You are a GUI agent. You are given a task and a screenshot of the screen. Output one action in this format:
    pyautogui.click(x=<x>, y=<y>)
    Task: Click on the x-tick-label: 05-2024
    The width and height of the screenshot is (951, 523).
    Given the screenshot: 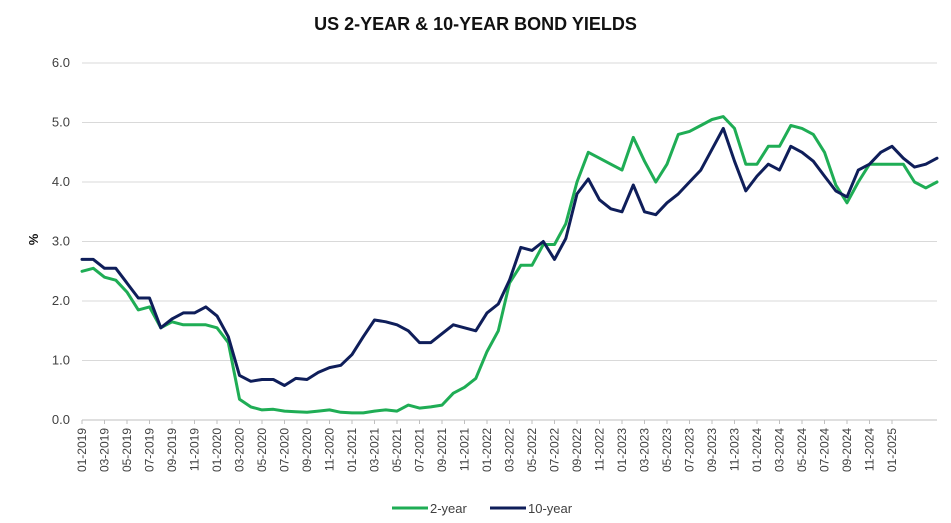 What is the action you would take?
    pyautogui.click(x=802, y=450)
    